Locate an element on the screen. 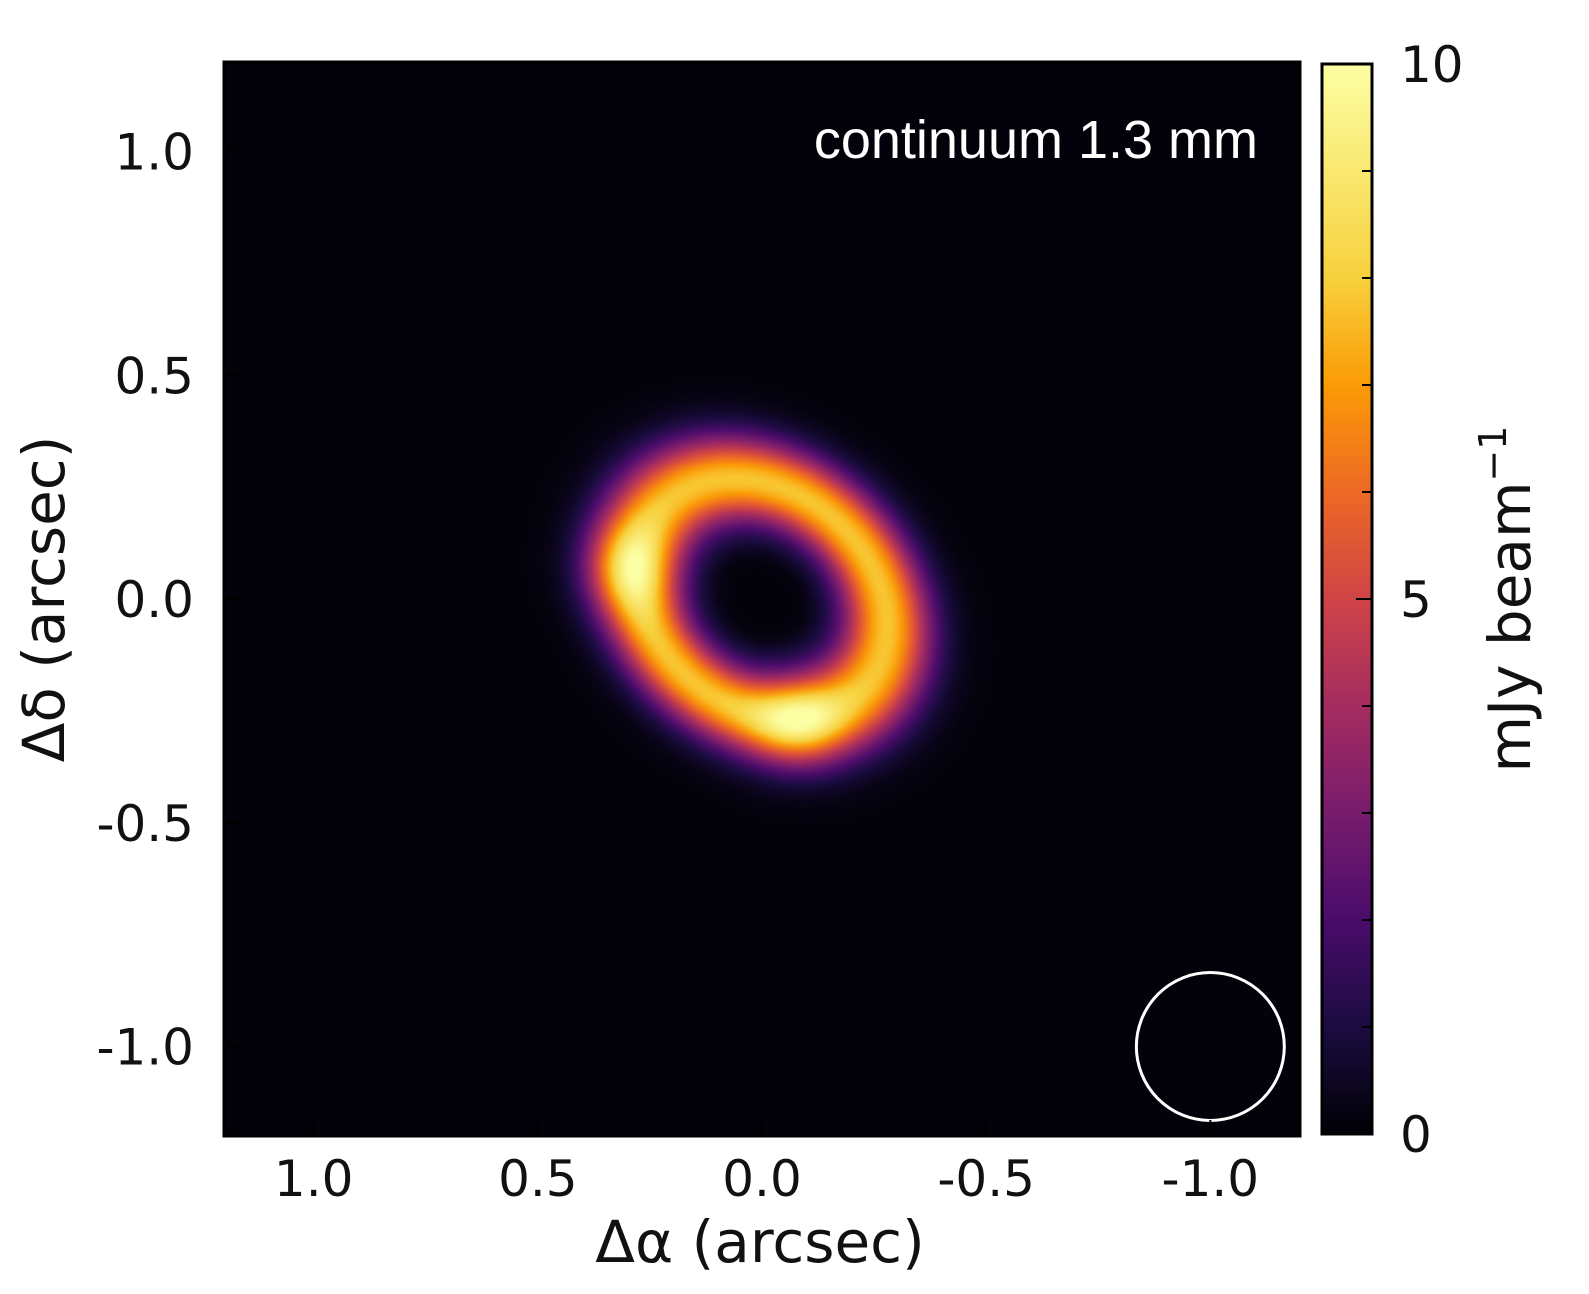 The width and height of the screenshot is (1589, 1294). y-tick-label: -0.5 is located at coordinates (145, 824).